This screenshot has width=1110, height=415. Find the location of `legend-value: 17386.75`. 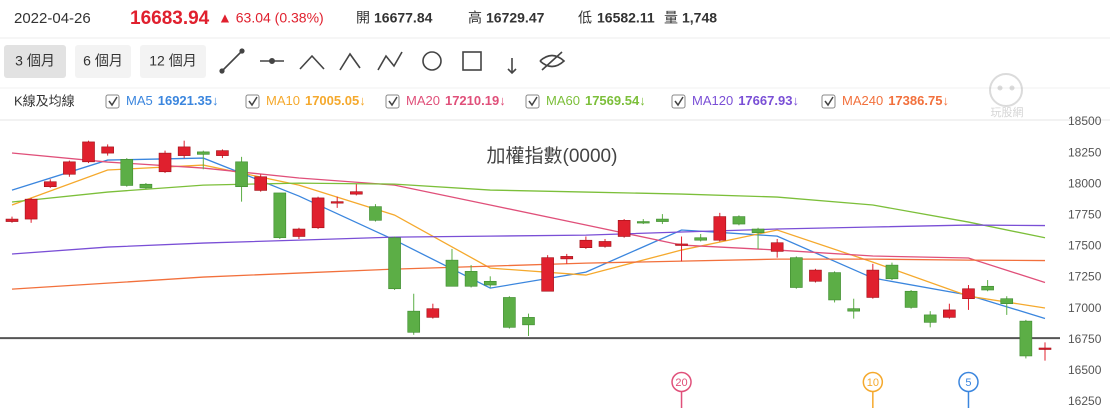

legend-value: 17386.75 is located at coordinates (915, 100).